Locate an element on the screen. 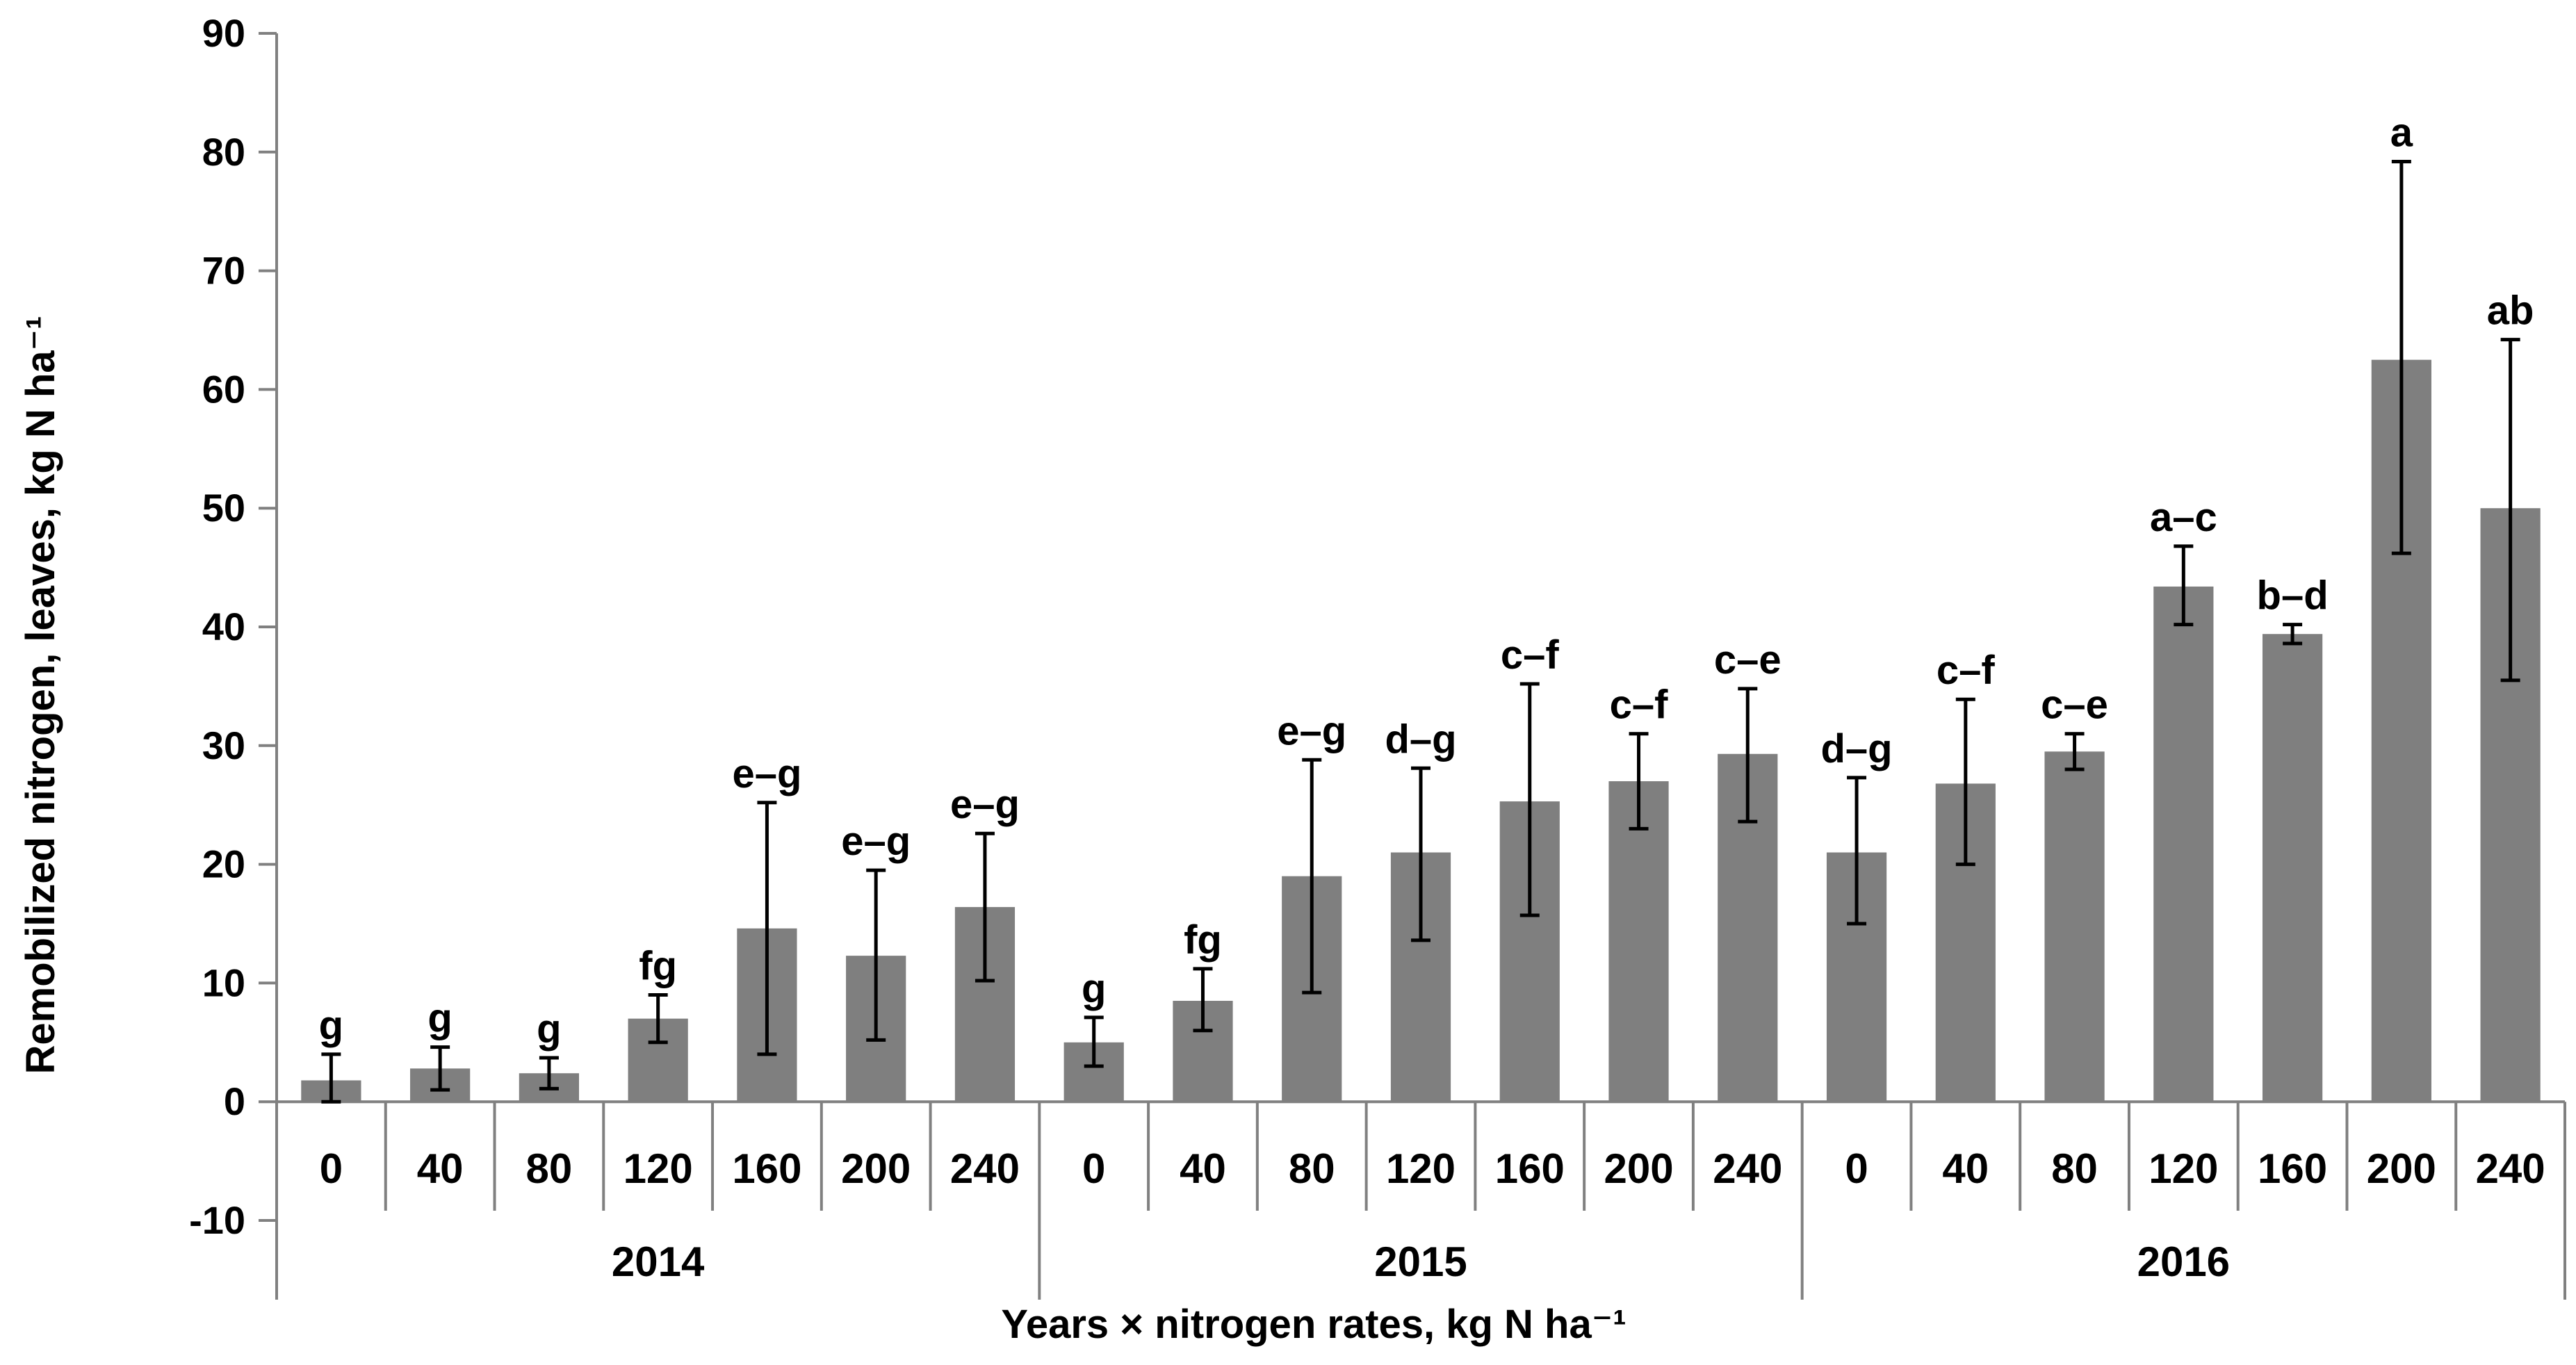 The image size is (2576, 1365). x-axis-title: Years × nitrogen rates, kg N ha⁻¹ is located at coordinates (1313, 1324).